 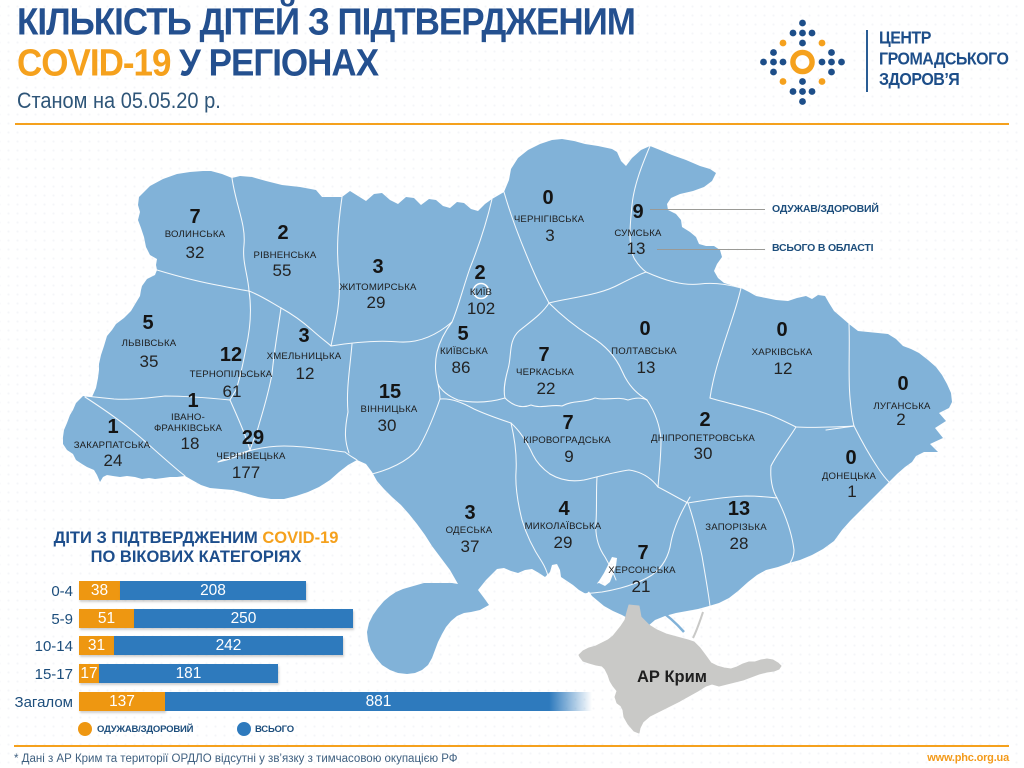 What do you see at coordinates (389, 409) in the screenshot?
I see `svg-text: ВІННИЦЬКА` at bounding box center [389, 409].